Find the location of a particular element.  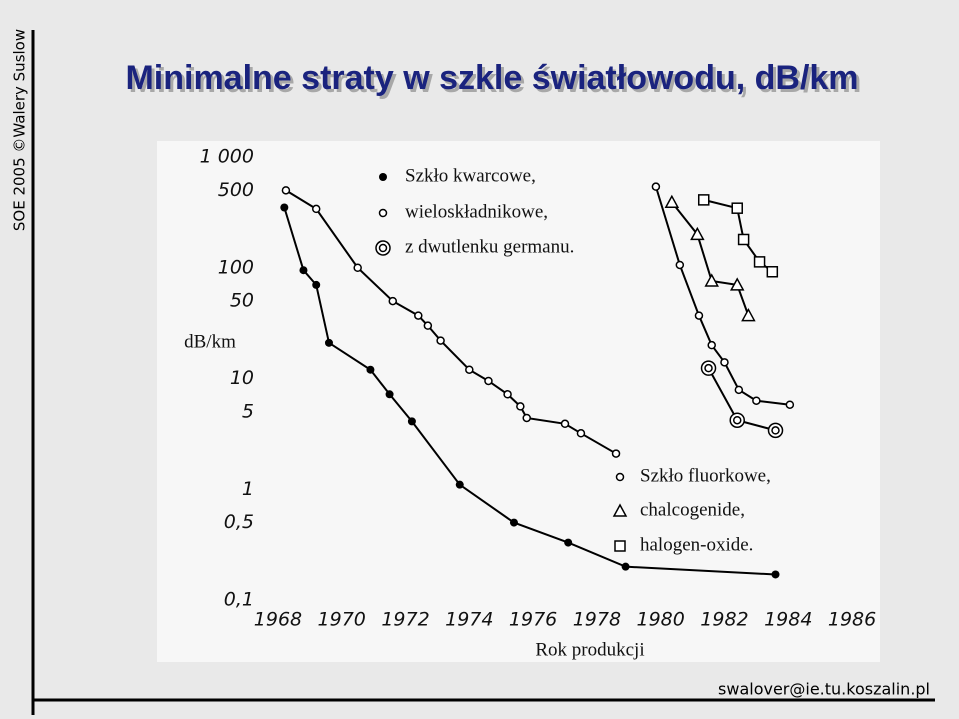

legend-label: Szkło kwarcowe, is located at coordinates (470, 175).